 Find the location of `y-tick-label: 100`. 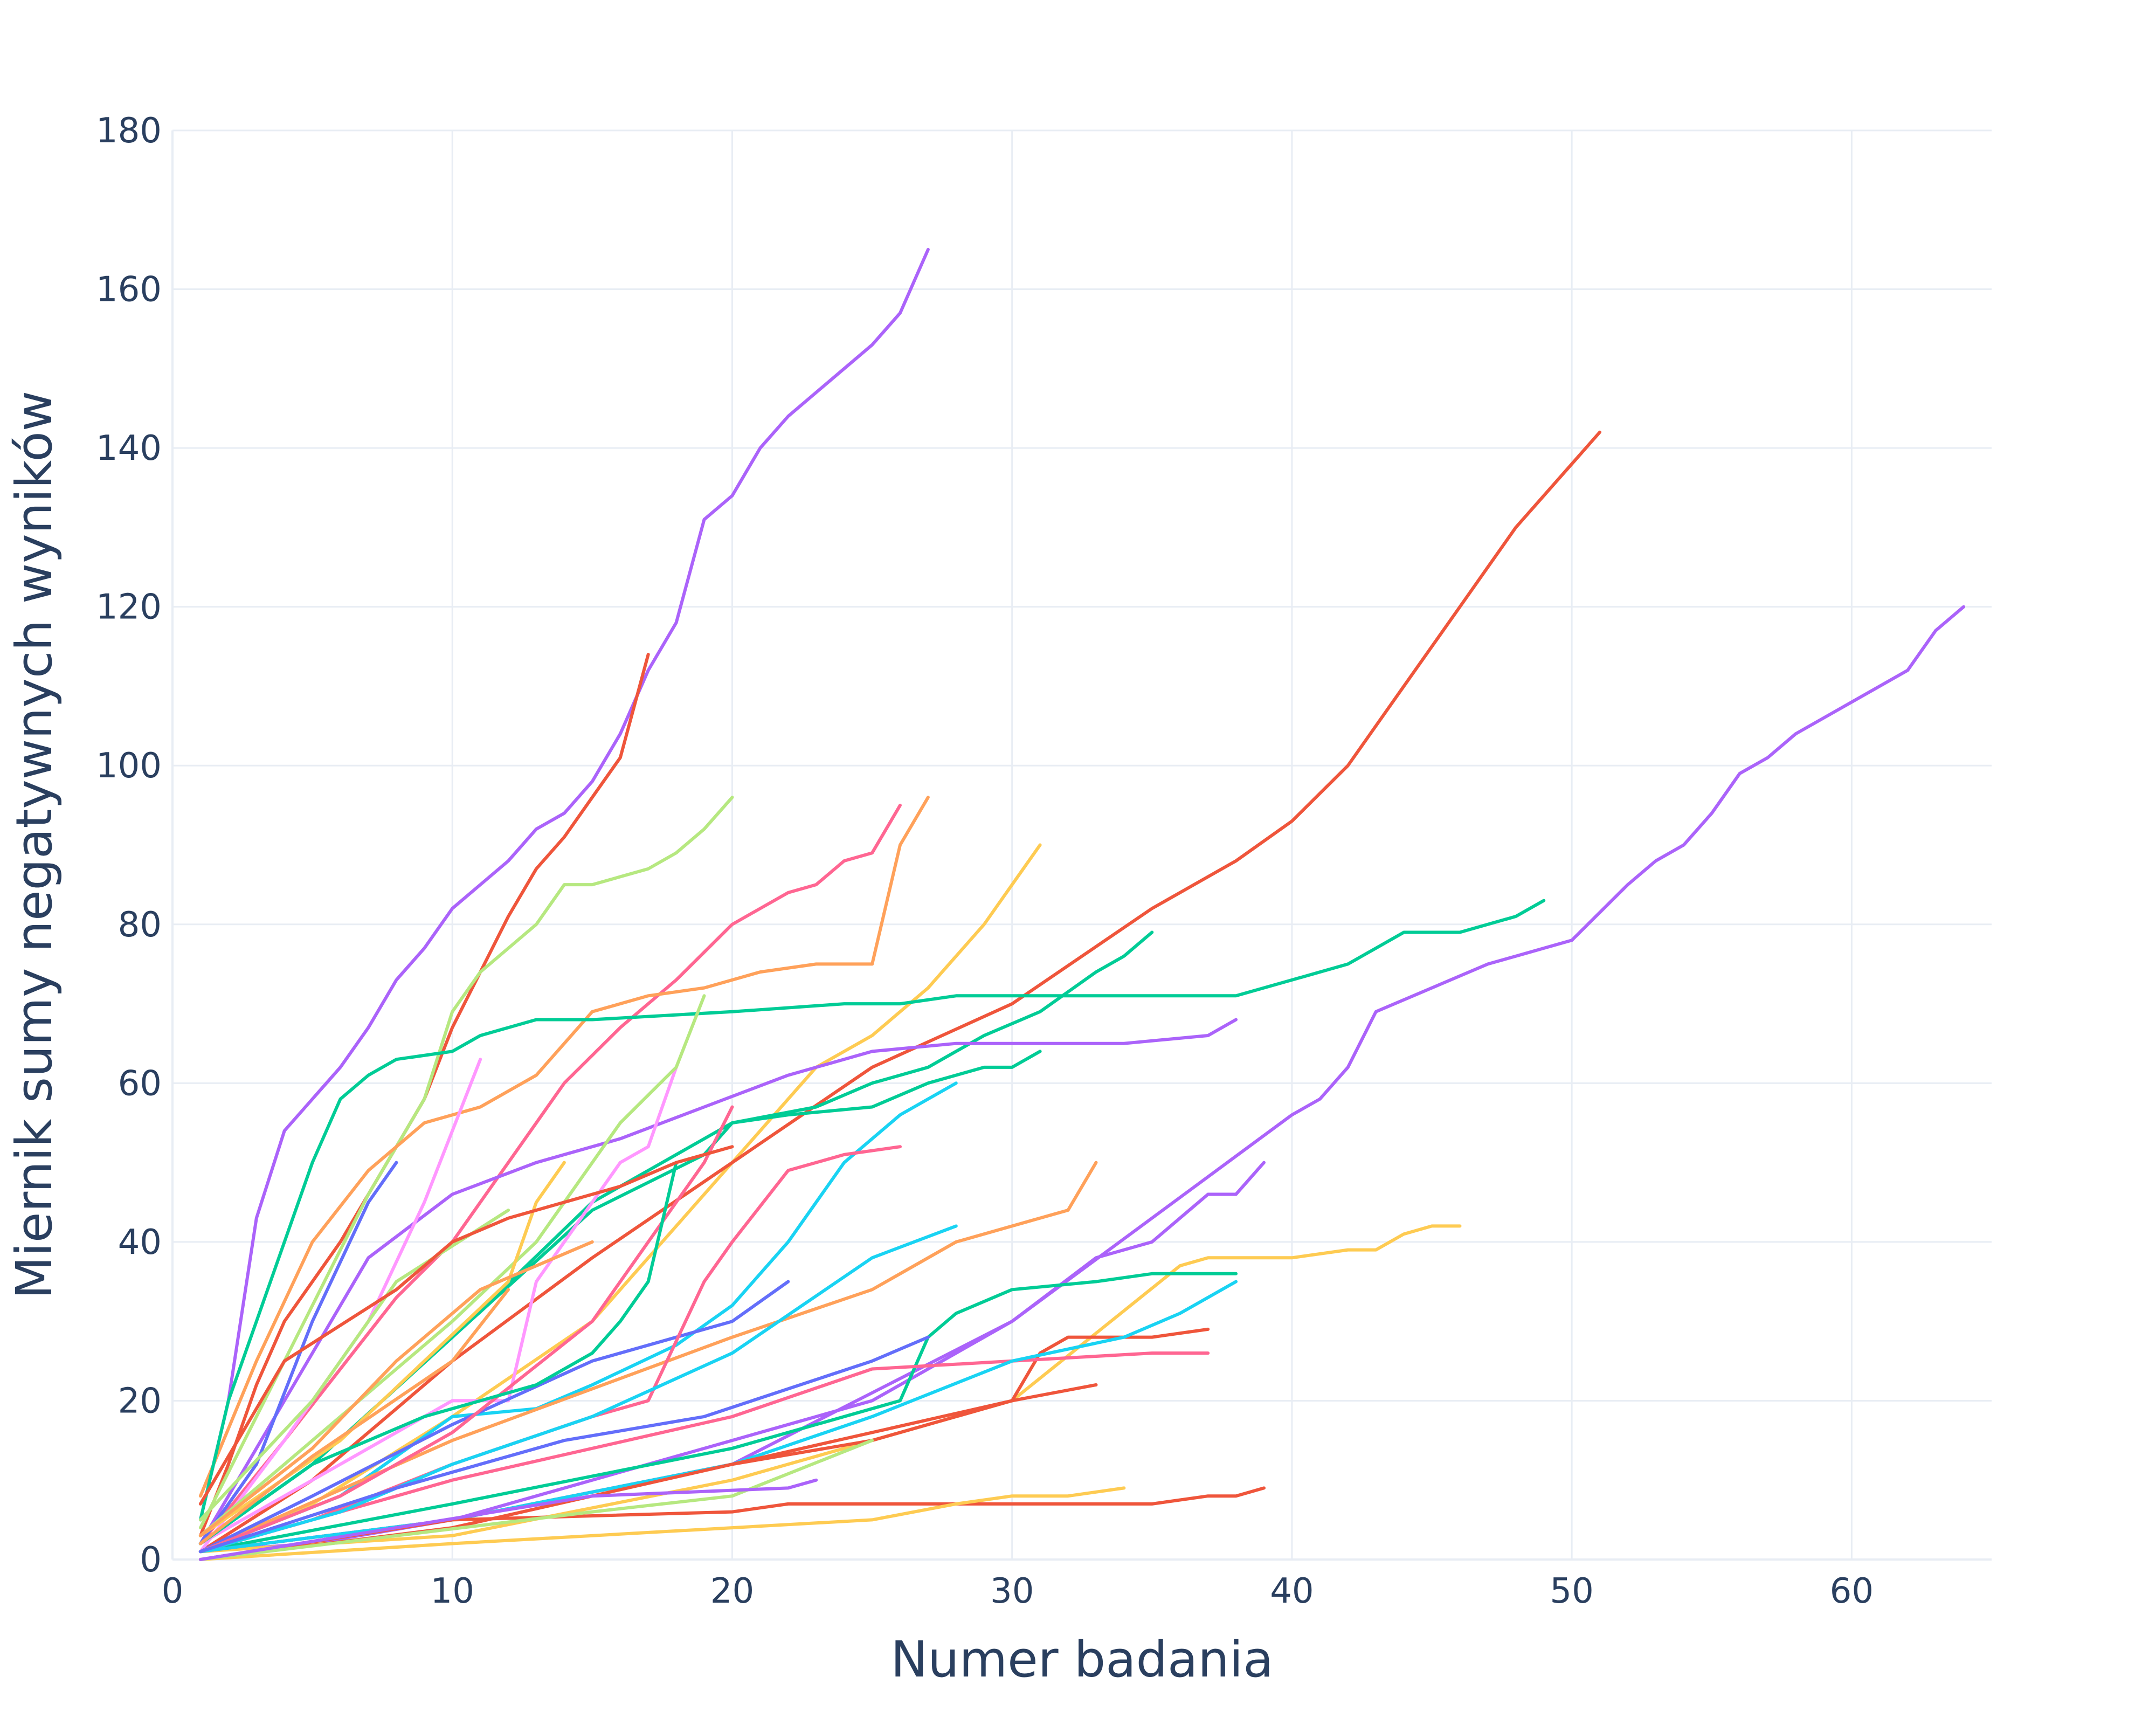

y-tick-label: 100 is located at coordinates (129, 766).